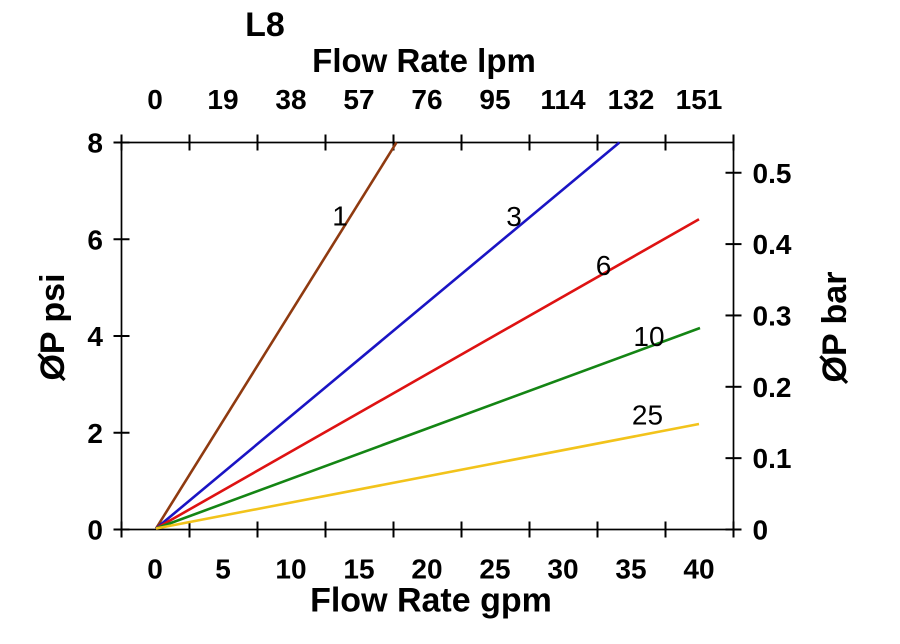 The width and height of the screenshot is (900, 644). What do you see at coordinates (222, 99) in the screenshot?
I see `svg-text: 19` at bounding box center [222, 99].